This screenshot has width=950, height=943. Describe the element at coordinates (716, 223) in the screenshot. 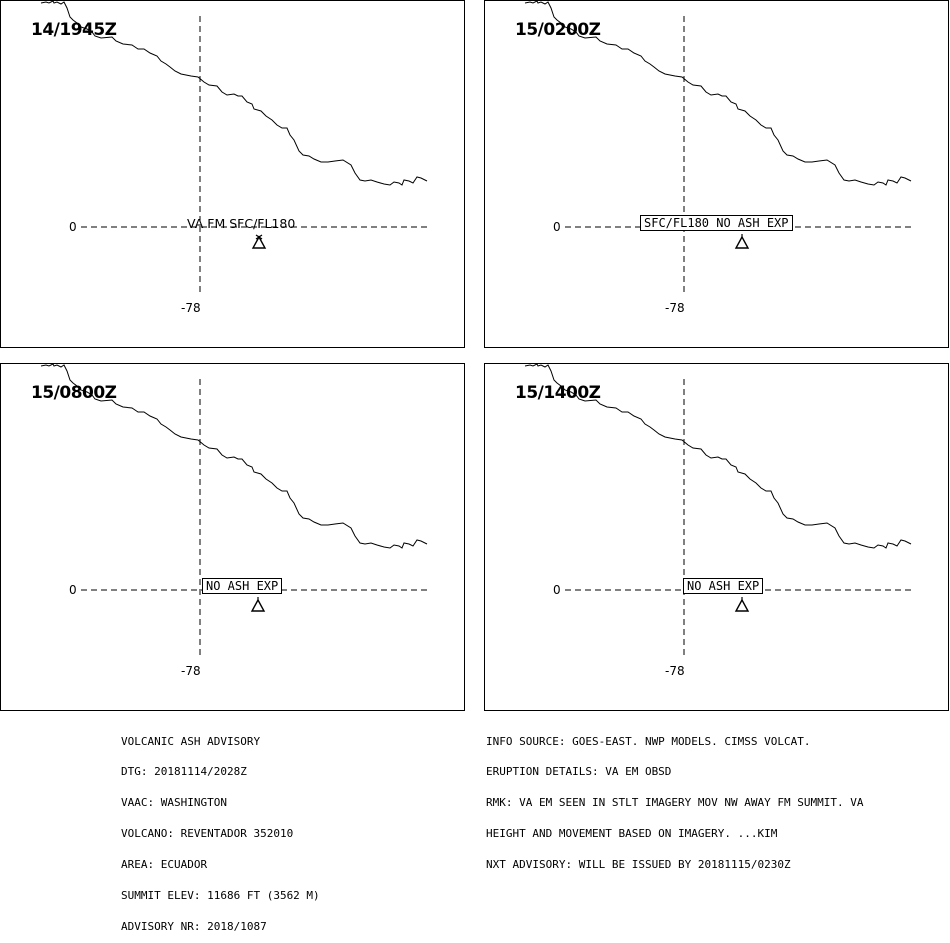

I see `ash-cloud-label: SFC/FL180 NO ASH EXP` at that location.